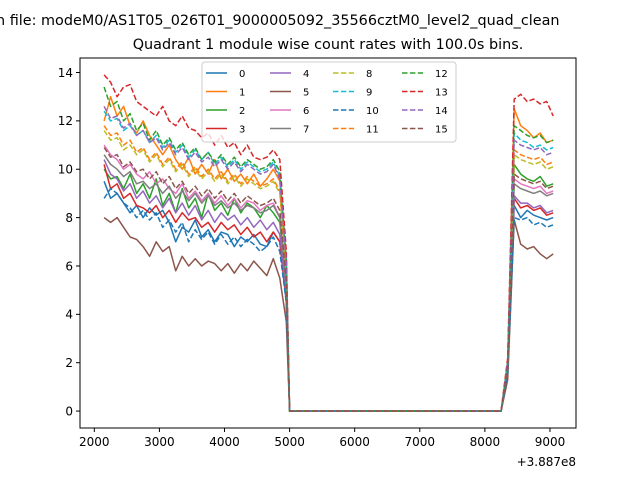 This screenshot has width=640, height=480. I want to click on y-tick-label: 10, so click(65, 170).